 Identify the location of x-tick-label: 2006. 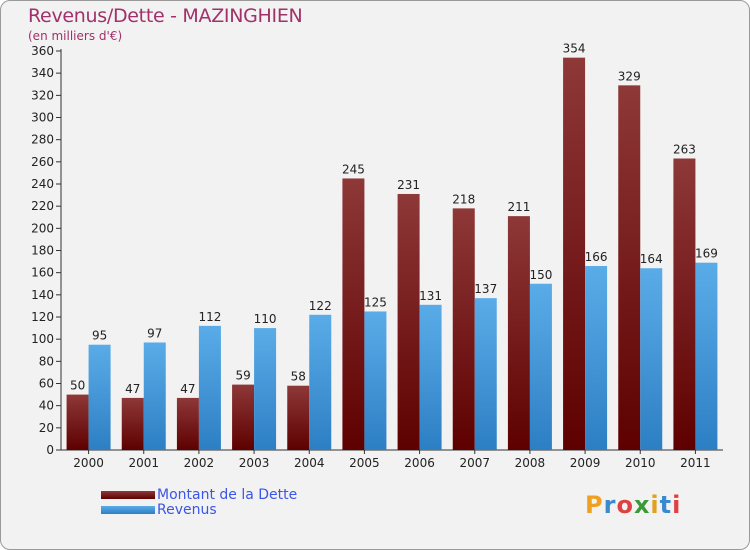
(419, 463).